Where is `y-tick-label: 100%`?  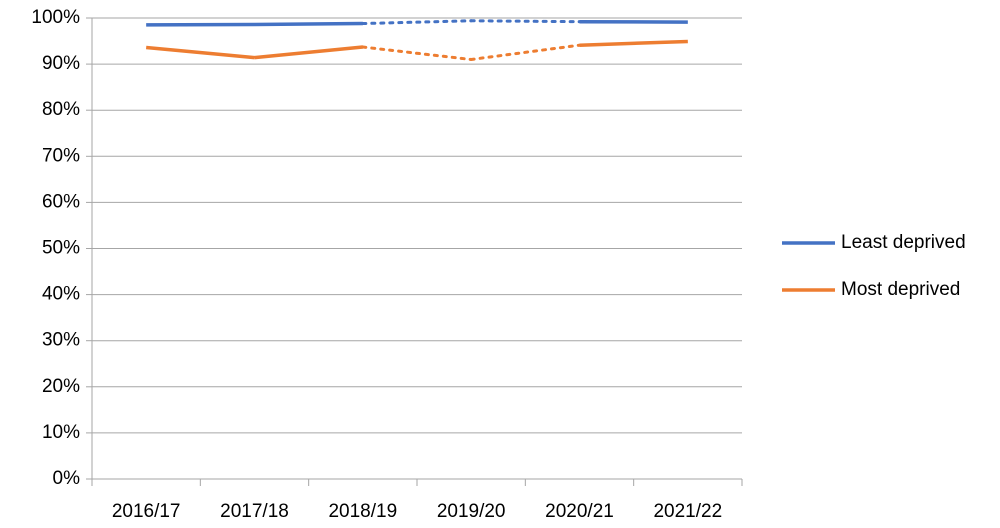
y-tick-label: 100% is located at coordinates (55, 17).